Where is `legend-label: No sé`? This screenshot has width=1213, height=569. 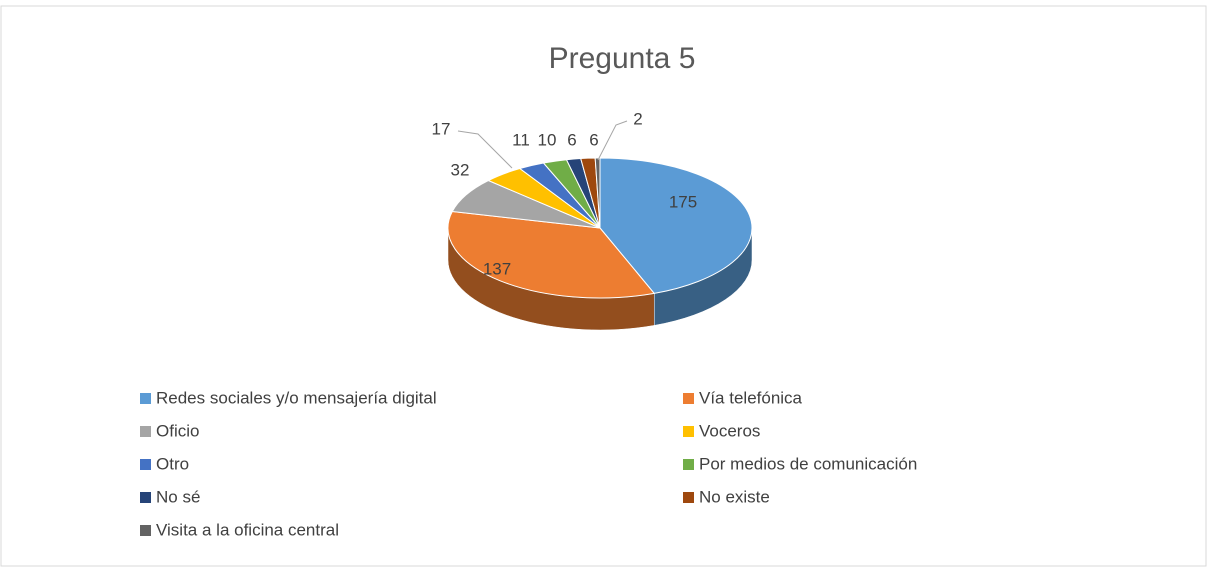
legend-label: No sé is located at coordinates (178, 496).